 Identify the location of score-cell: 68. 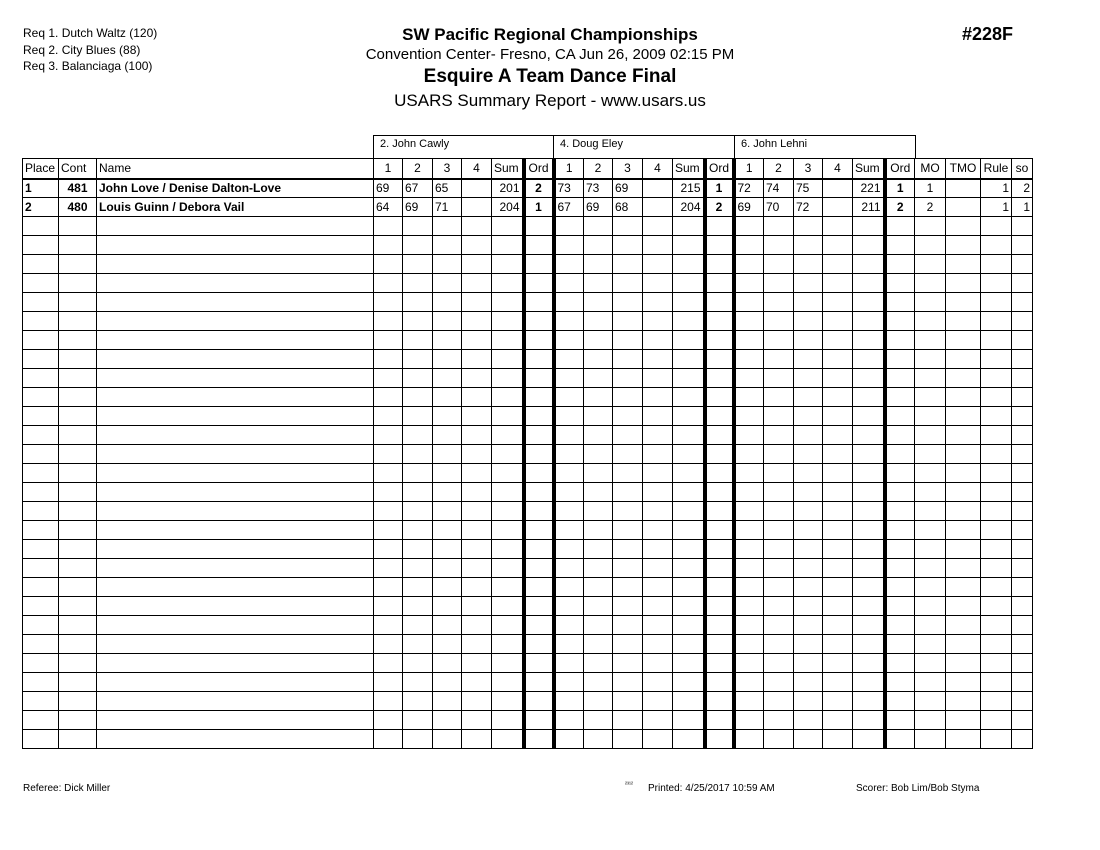
(627, 207).